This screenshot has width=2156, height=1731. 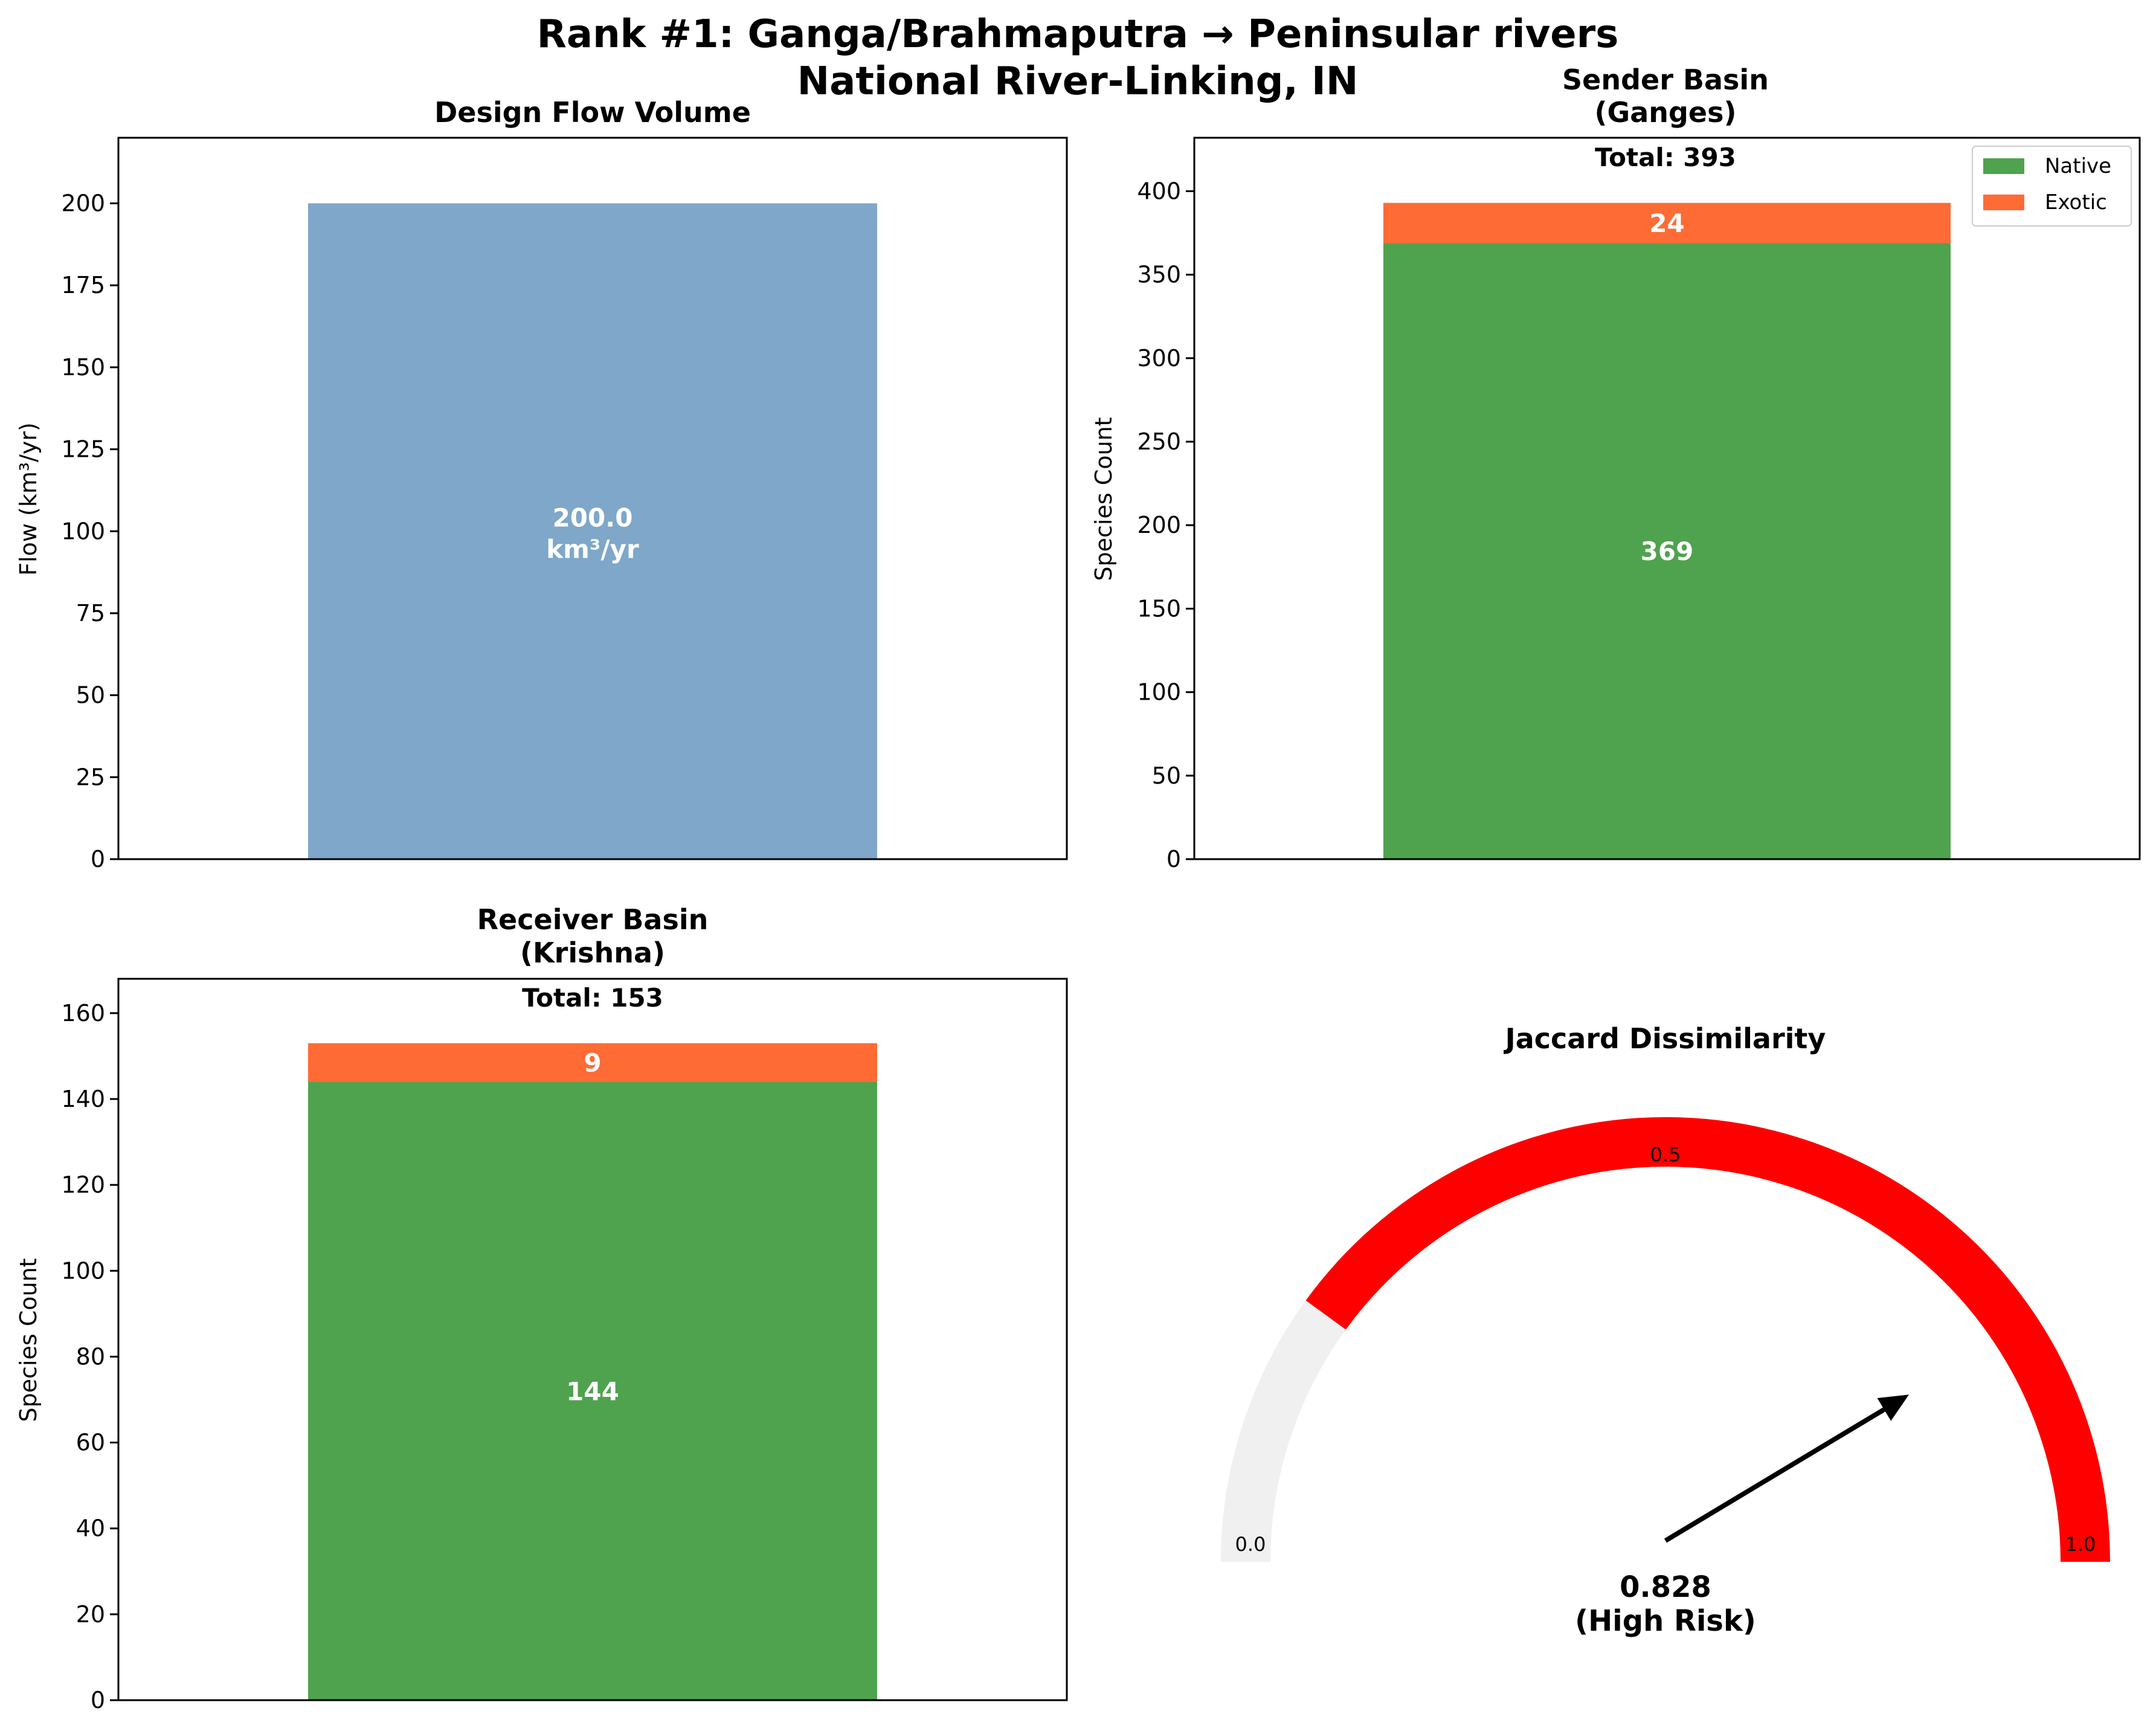 What do you see at coordinates (28, 1340) in the screenshot?
I see `receiver-y-axis-label: Species Count` at bounding box center [28, 1340].